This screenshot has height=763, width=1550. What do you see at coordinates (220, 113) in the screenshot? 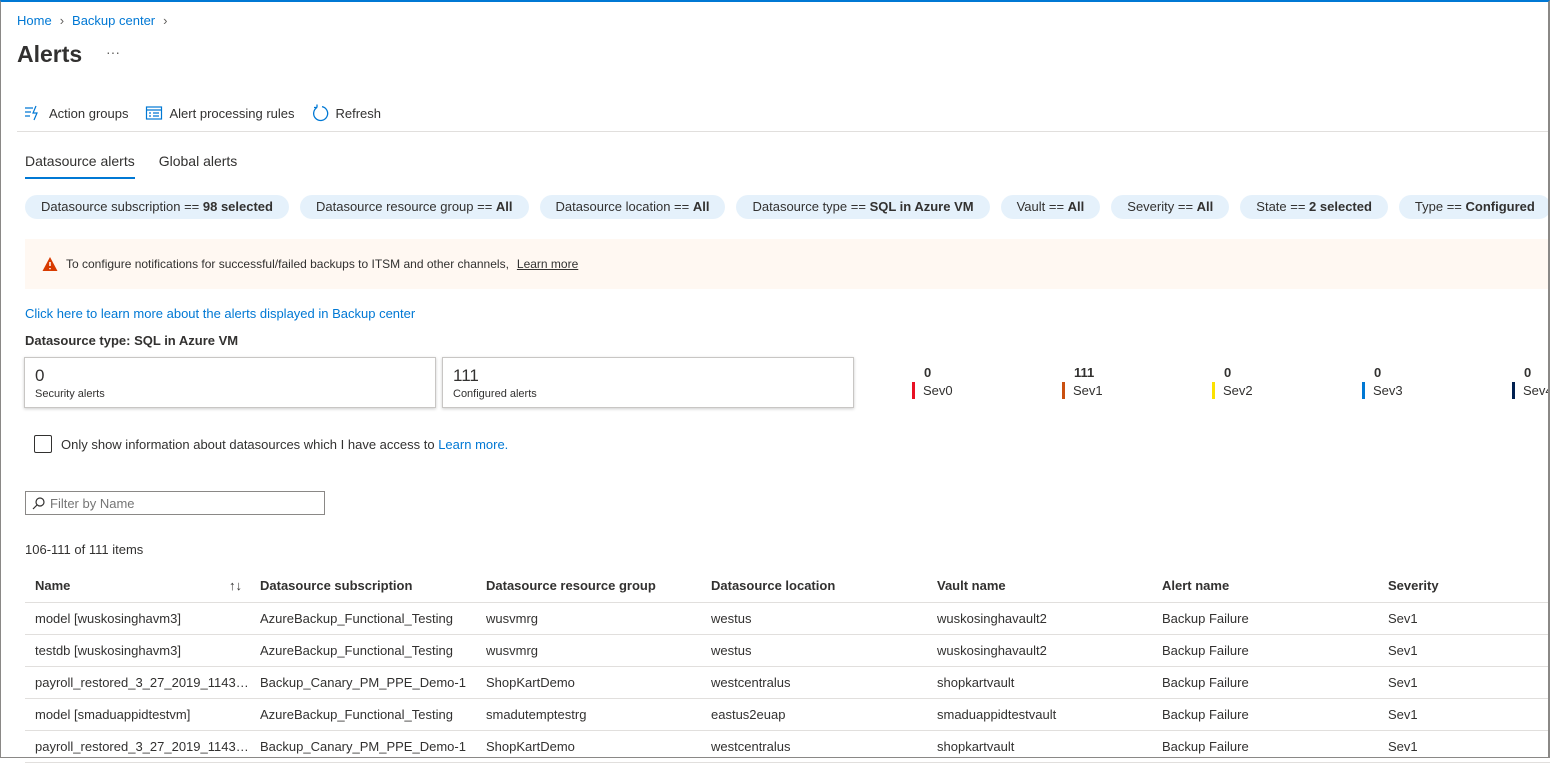
I see `alert-processing-rules-button: Alert processing rules` at bounding box center [220, 113].